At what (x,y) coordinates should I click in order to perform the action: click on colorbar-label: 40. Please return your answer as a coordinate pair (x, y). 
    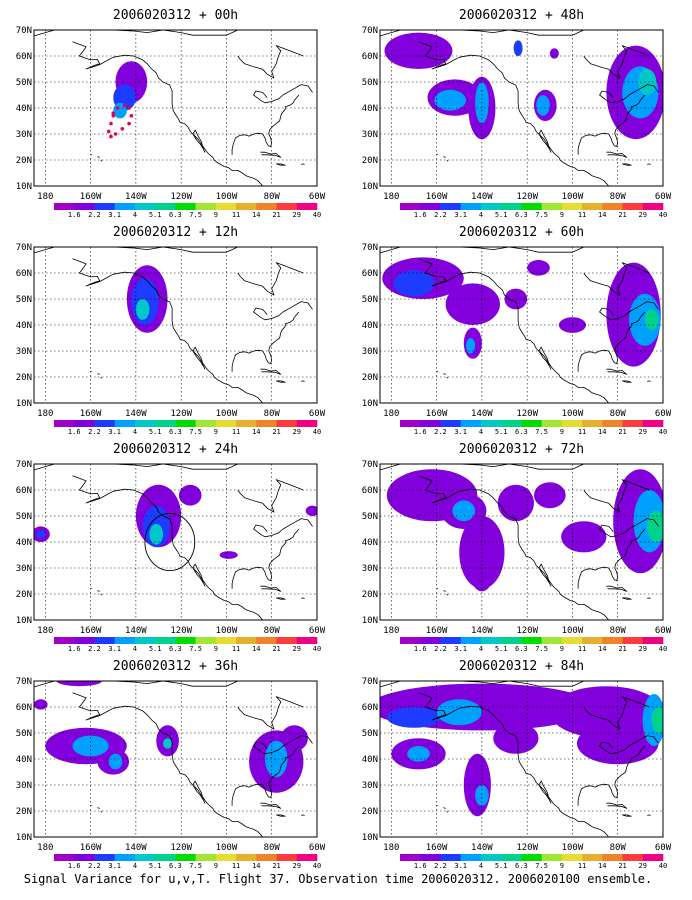
    Looking at the image, I should click on (663, 866).